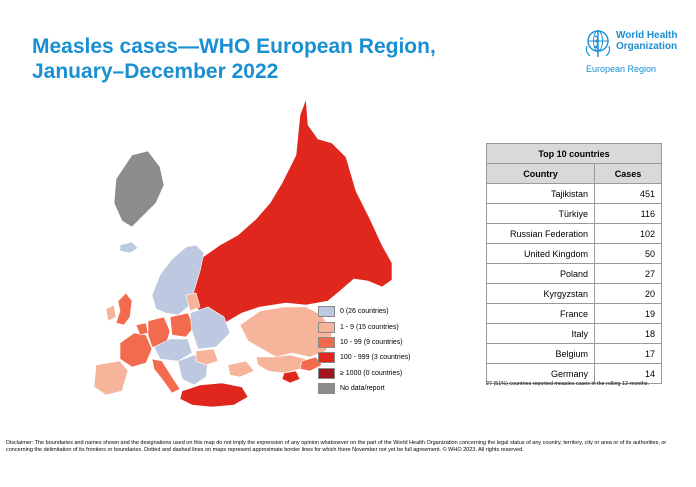 The image size is (696, 487). Describe the element at coordinates (286, 332) in the screenshot. I see `map-kazakhstan` at that location.